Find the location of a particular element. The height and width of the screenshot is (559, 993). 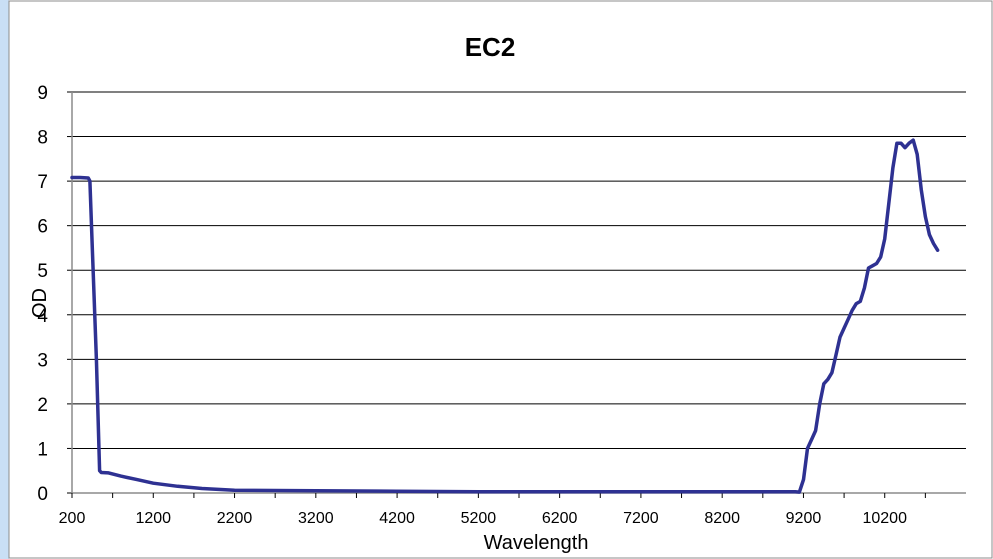

y-tick-label: 9 is located at coordinates (42, 93).